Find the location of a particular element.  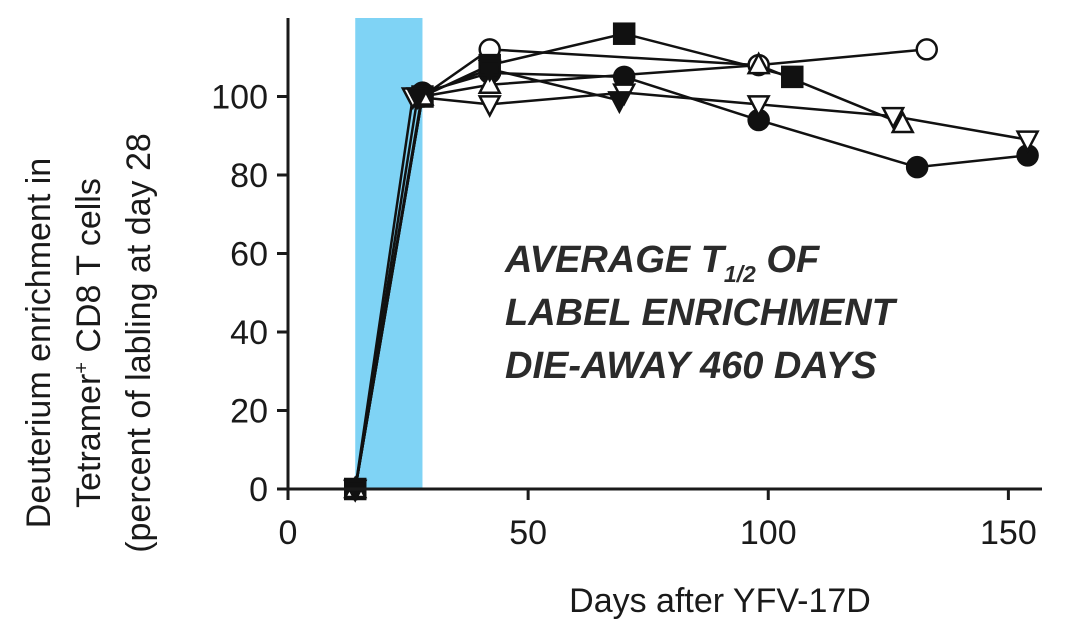

y-axis-label-line2: Tetramer+ CD8 T cells is located at coordinates (89, 343).